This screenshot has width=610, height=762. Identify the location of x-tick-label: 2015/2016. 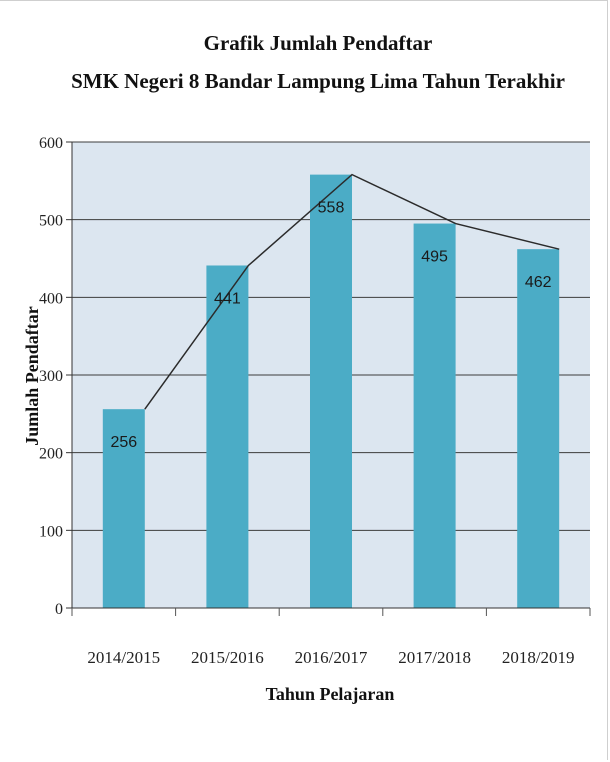
(227, 657).